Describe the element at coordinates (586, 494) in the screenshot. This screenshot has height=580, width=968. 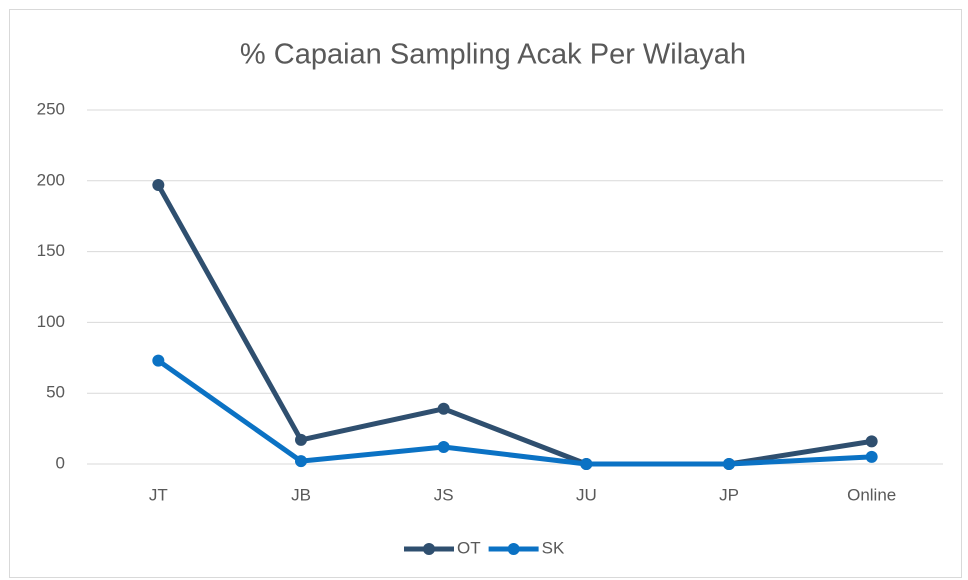
I see `x-tick-label: JU` at that location.